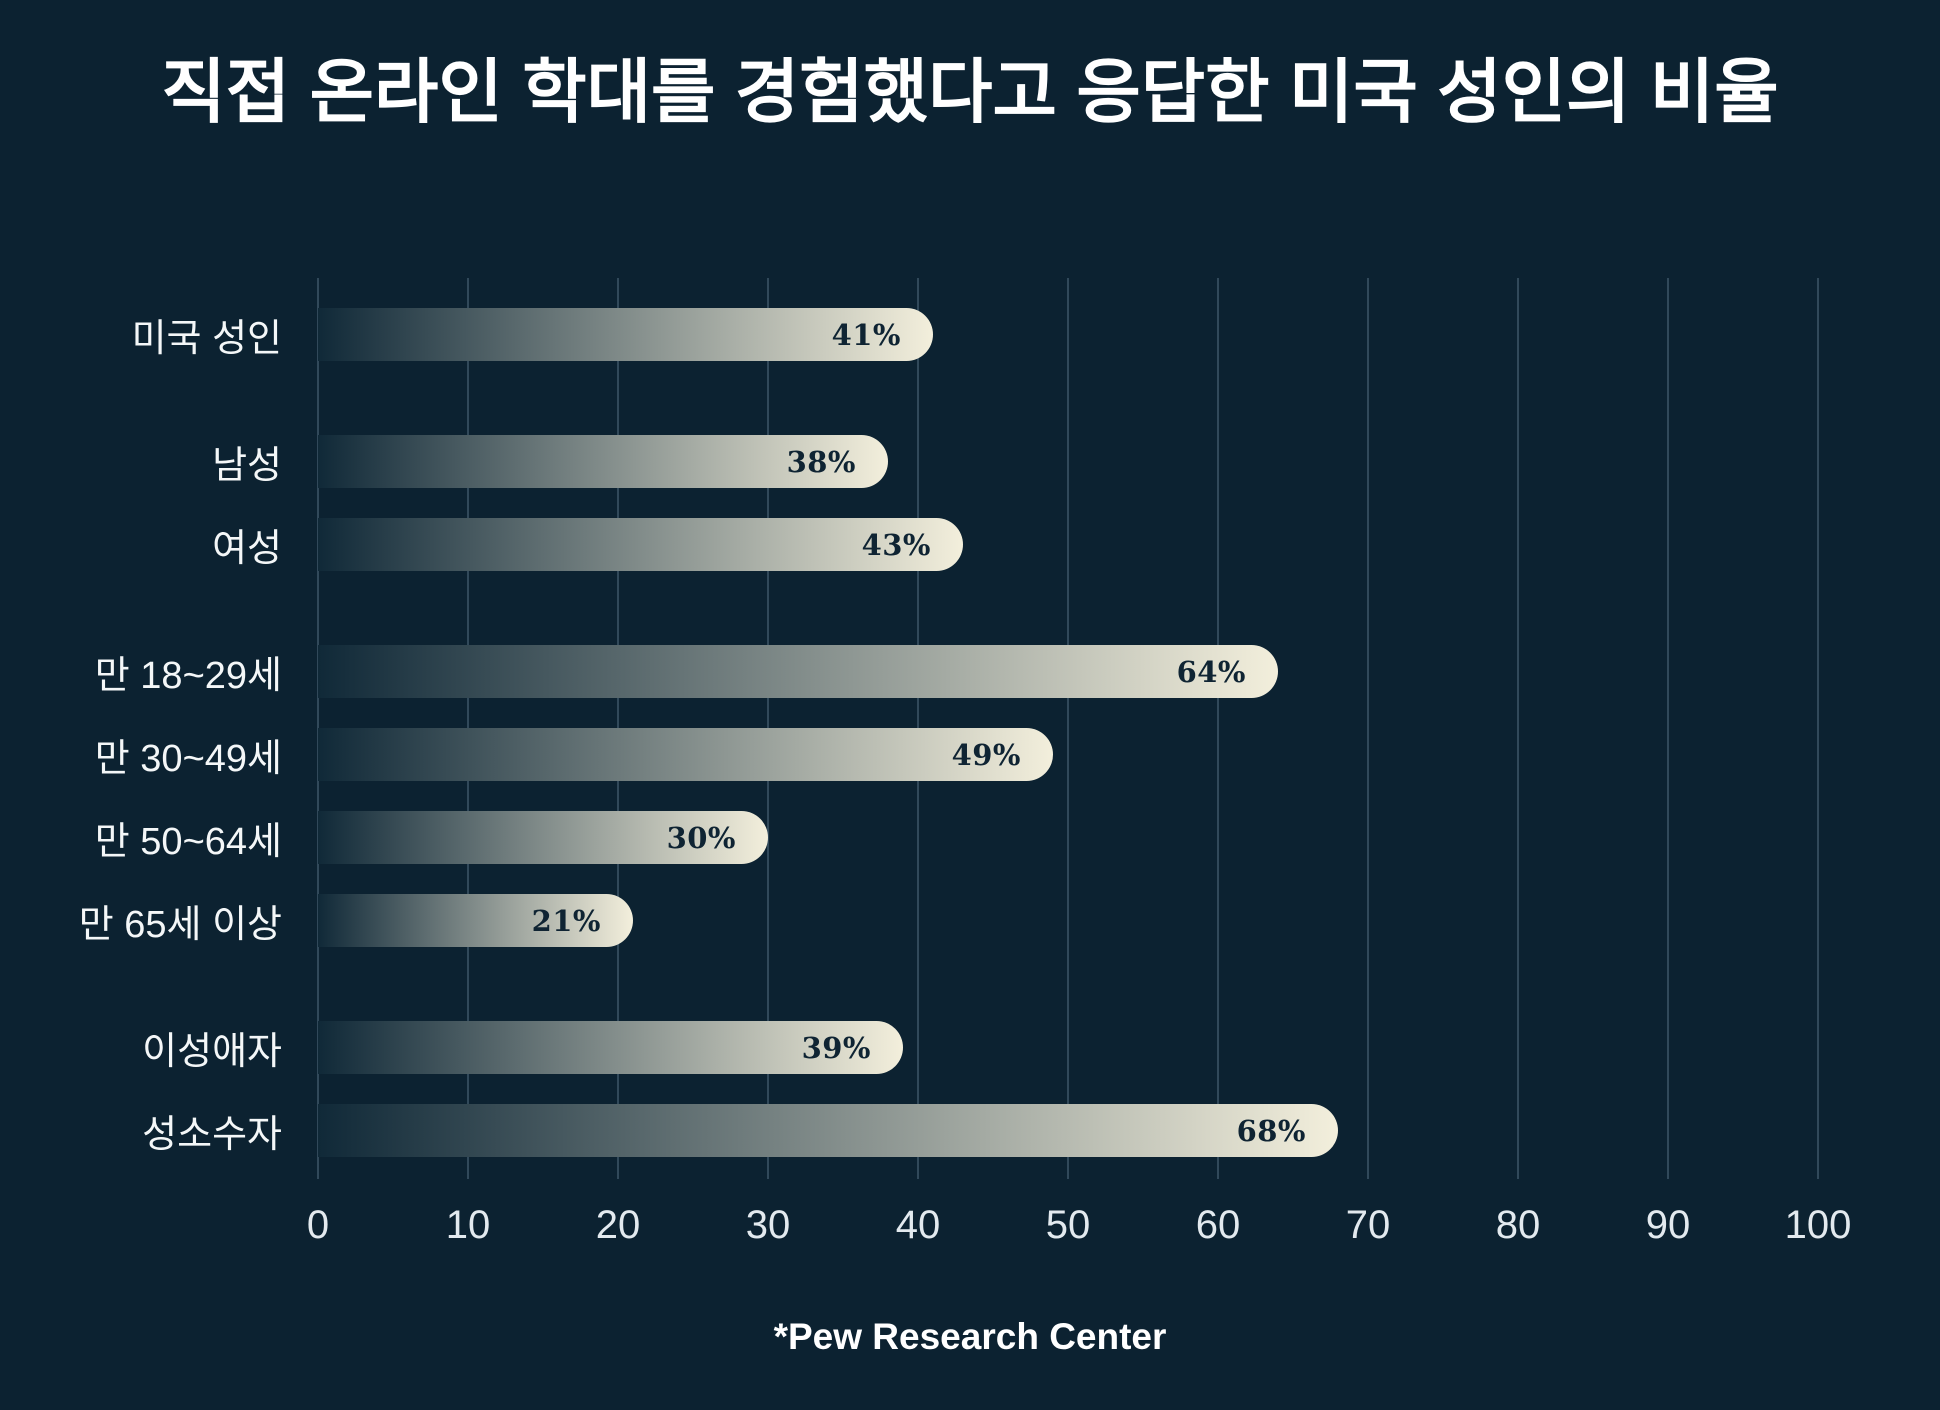 This screenshot has height=1410, width=1940. Describe the element at coordinates (566, 920) in the screenshot. I see `bar-value-label: 21%` at that location.